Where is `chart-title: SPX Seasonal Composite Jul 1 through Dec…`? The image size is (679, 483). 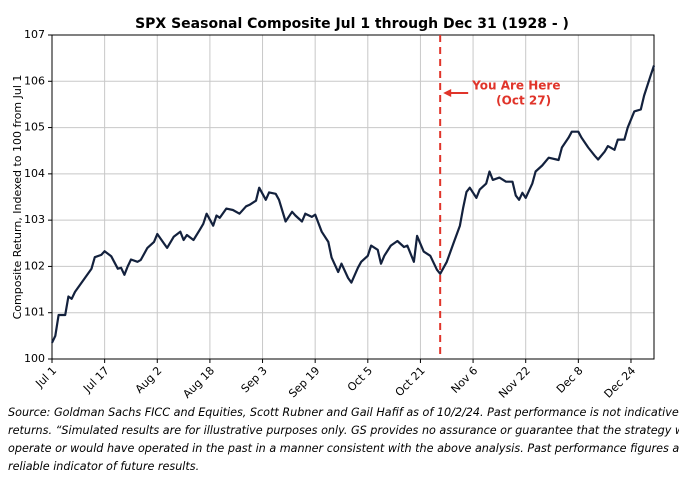 chart-title: SPX Seasonal Composite Jul 1 through Dec… is located at coordinates (352, 24).